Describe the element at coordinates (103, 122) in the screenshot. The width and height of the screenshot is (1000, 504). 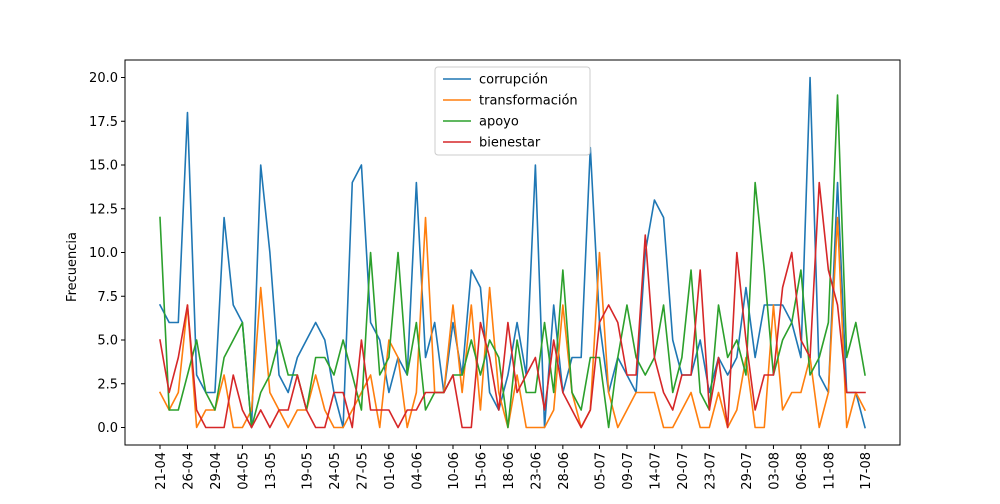
I see `y-tick-label: 17.5` at that location.